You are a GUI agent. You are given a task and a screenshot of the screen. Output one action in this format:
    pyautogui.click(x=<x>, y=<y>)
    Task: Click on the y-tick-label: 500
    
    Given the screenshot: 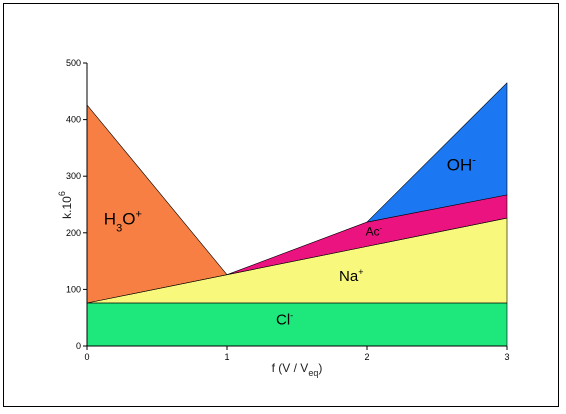 What is the action you would take?
    pyautogui.click(x=73, y=63)
    